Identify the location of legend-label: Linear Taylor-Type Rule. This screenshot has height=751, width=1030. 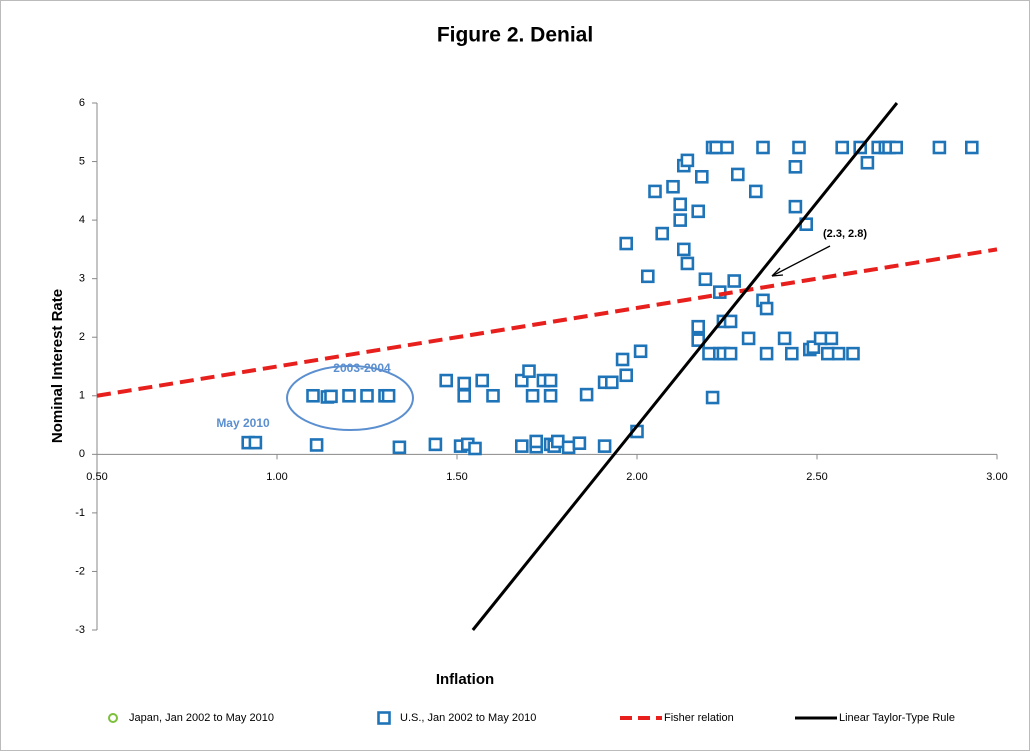
(897, 718).